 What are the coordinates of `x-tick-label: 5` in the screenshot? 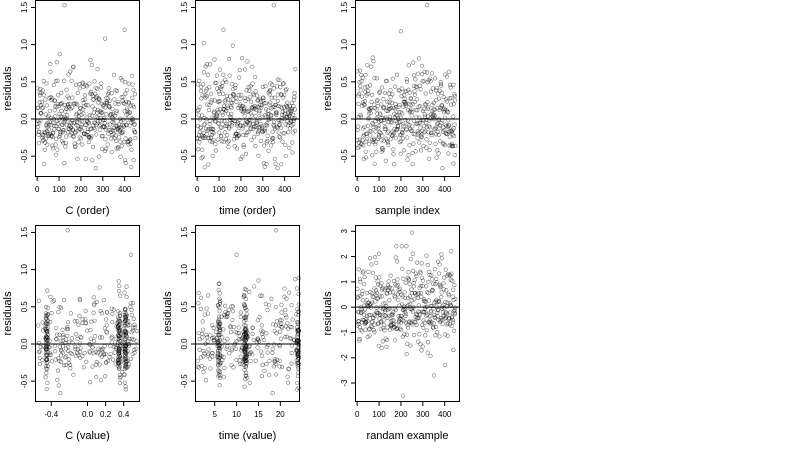 It's located at (214, 414).